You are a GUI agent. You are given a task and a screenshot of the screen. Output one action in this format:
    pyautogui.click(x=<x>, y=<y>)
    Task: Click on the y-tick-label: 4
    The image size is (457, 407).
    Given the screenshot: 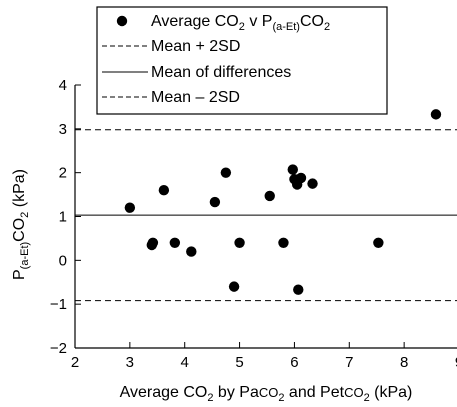 What is the action you would take?
    pyautogui.click(x=63, y=85)
    